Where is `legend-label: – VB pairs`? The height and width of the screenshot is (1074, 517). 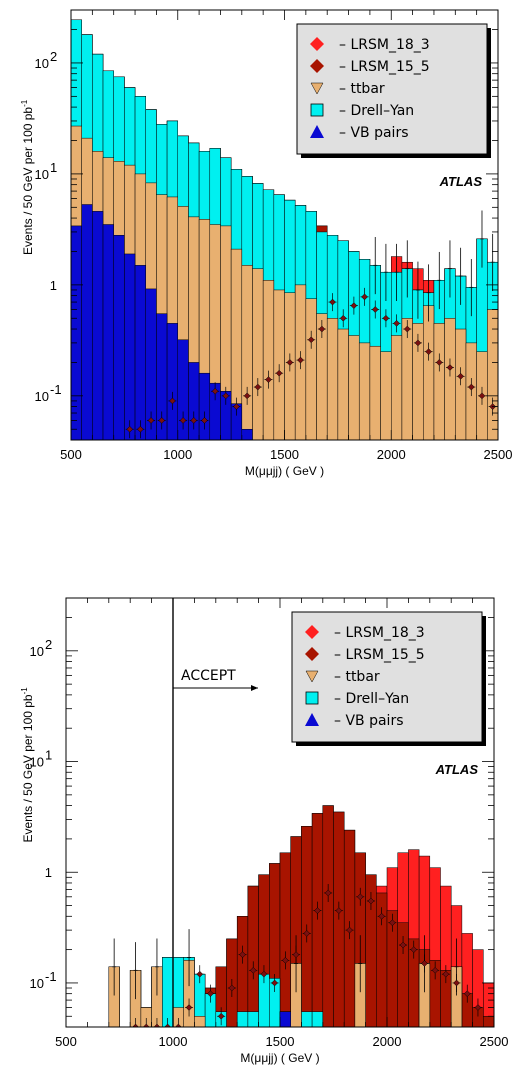 legend-label: – VB pairs is located at coordinates (369, 721).